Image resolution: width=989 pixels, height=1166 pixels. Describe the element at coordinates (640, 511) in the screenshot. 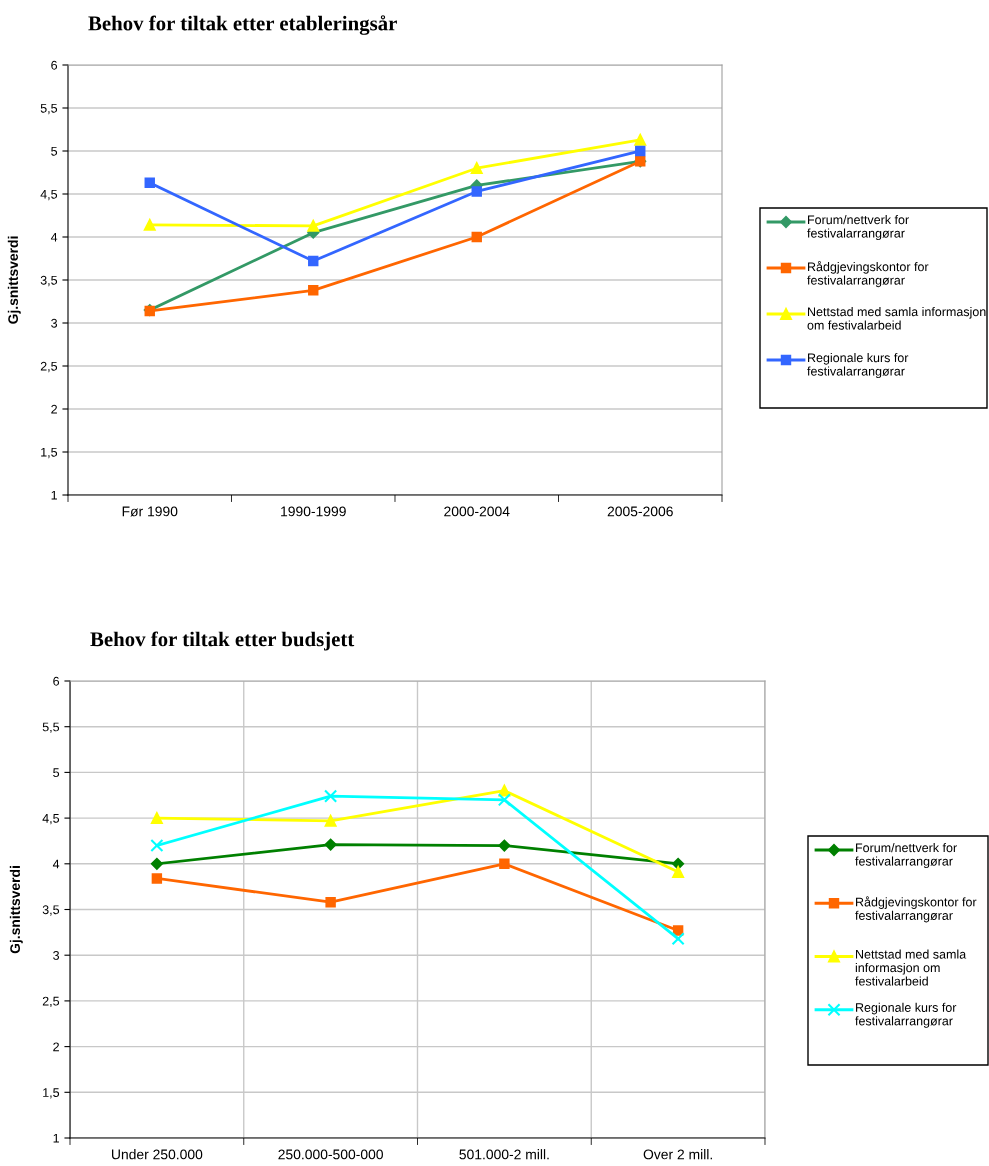

I see `x-tick-label: 2005-2006` at that location.